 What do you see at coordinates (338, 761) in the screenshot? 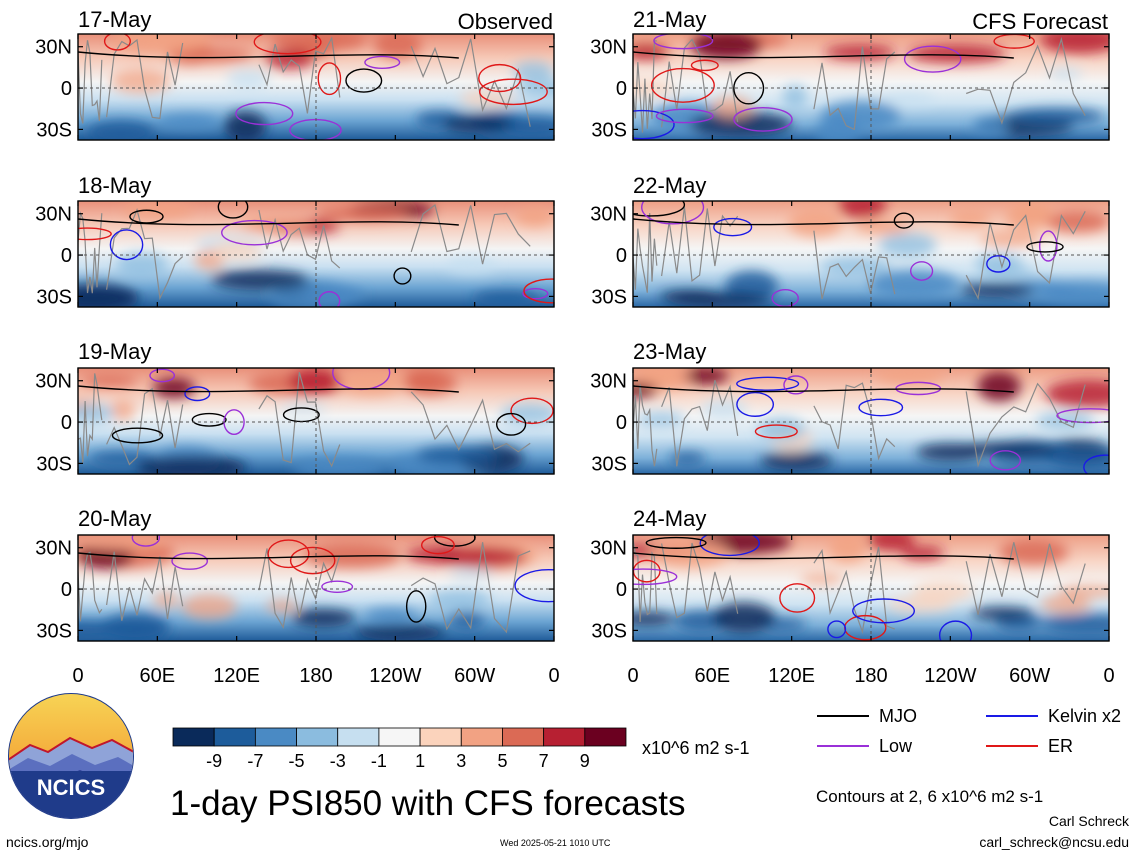
I see `colorbar-tick-label: -3` at bounding box center [338, 761].